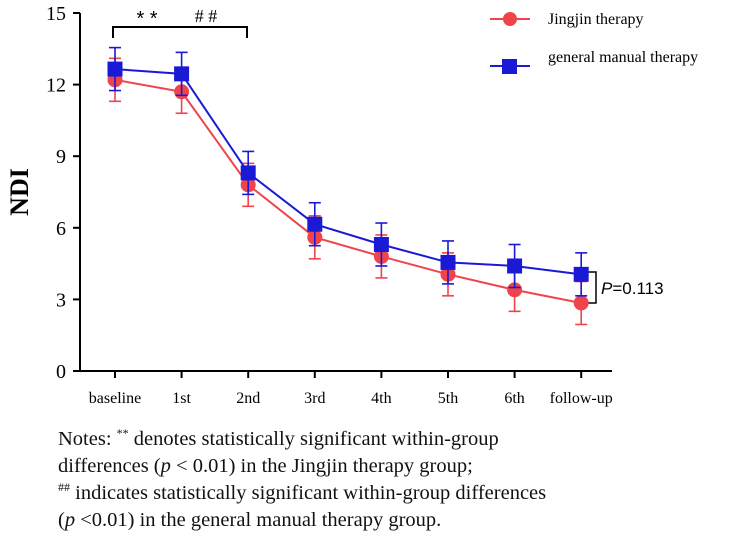 This screenshot has height=551, width=744. I want to click on y-tick-label: 9, so click(61, 157).